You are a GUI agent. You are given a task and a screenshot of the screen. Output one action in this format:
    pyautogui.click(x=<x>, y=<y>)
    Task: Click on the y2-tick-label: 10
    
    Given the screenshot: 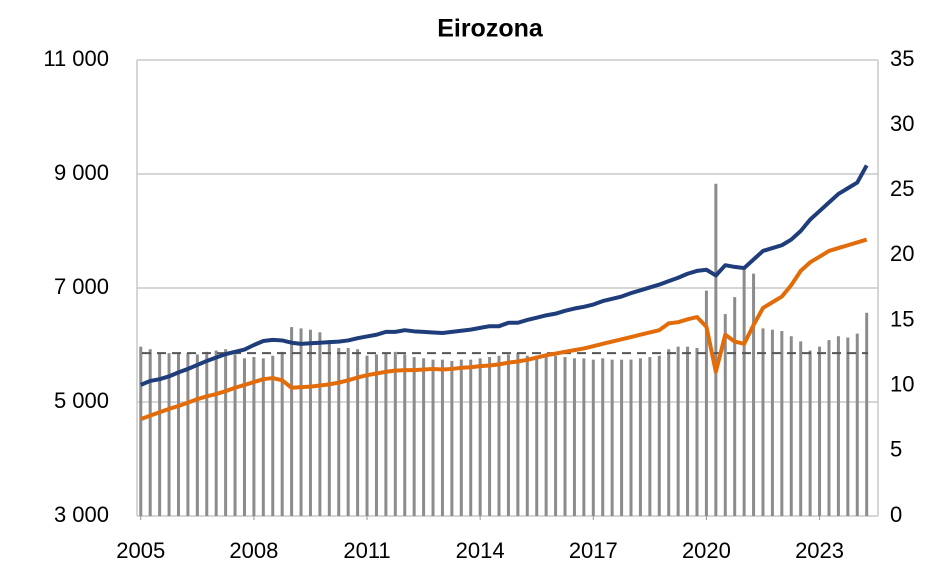 What is the action you would take?
    pyautogui.click(x=902, y=384)
    